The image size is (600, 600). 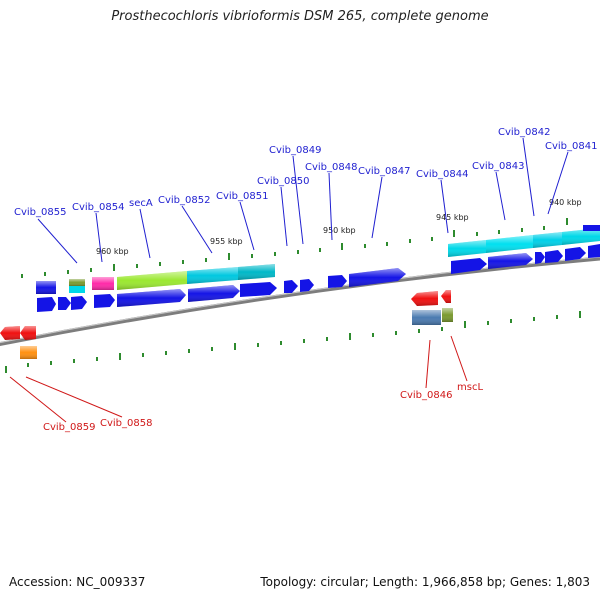 What do you see at coordinates (242, 196) in the screenshot?
I see `label-cvib-0851: Cvib_0851` at bounding box center [242, 196].